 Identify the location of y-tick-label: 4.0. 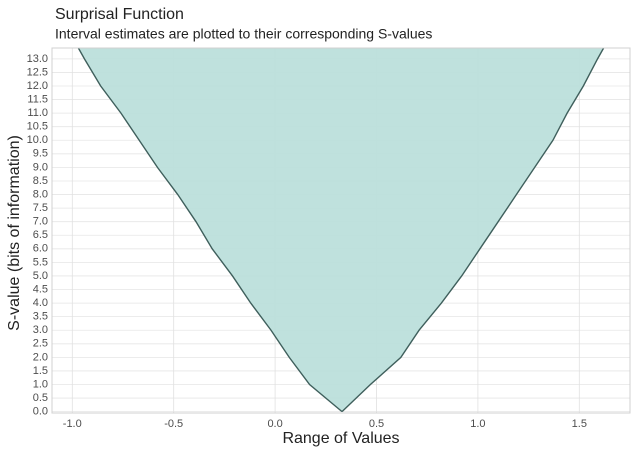
(40, 303).